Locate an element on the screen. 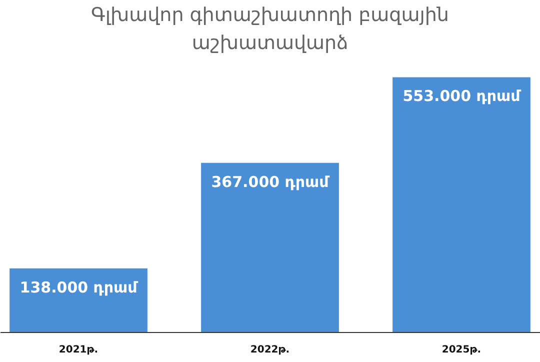 This screenshot has width=540, height=362. chart-title: Գլխավոր գիտաշխատողի բազային աշխատավարձ is located at coordinates (270, 29).